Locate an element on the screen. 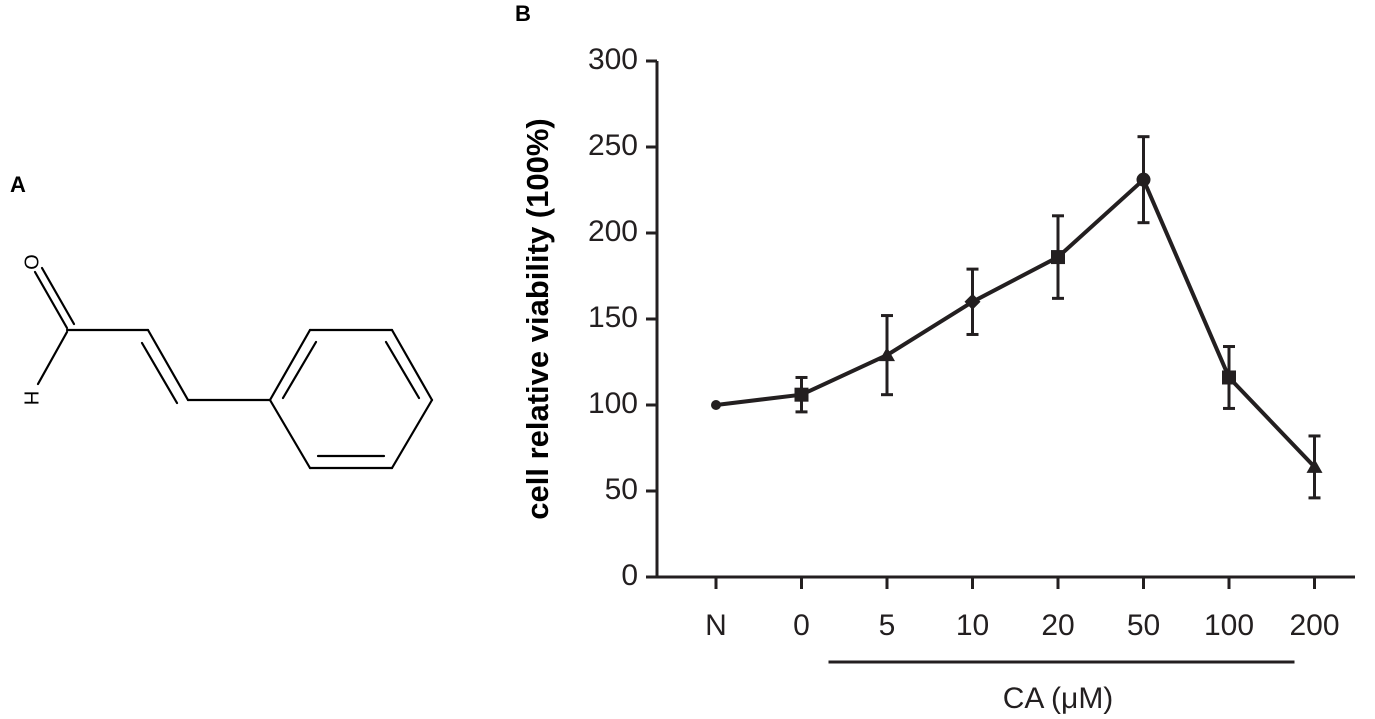 The width and height of the screenshot is (1375, 719). x-tick-label: 5 is located at coordinates (887, 625).